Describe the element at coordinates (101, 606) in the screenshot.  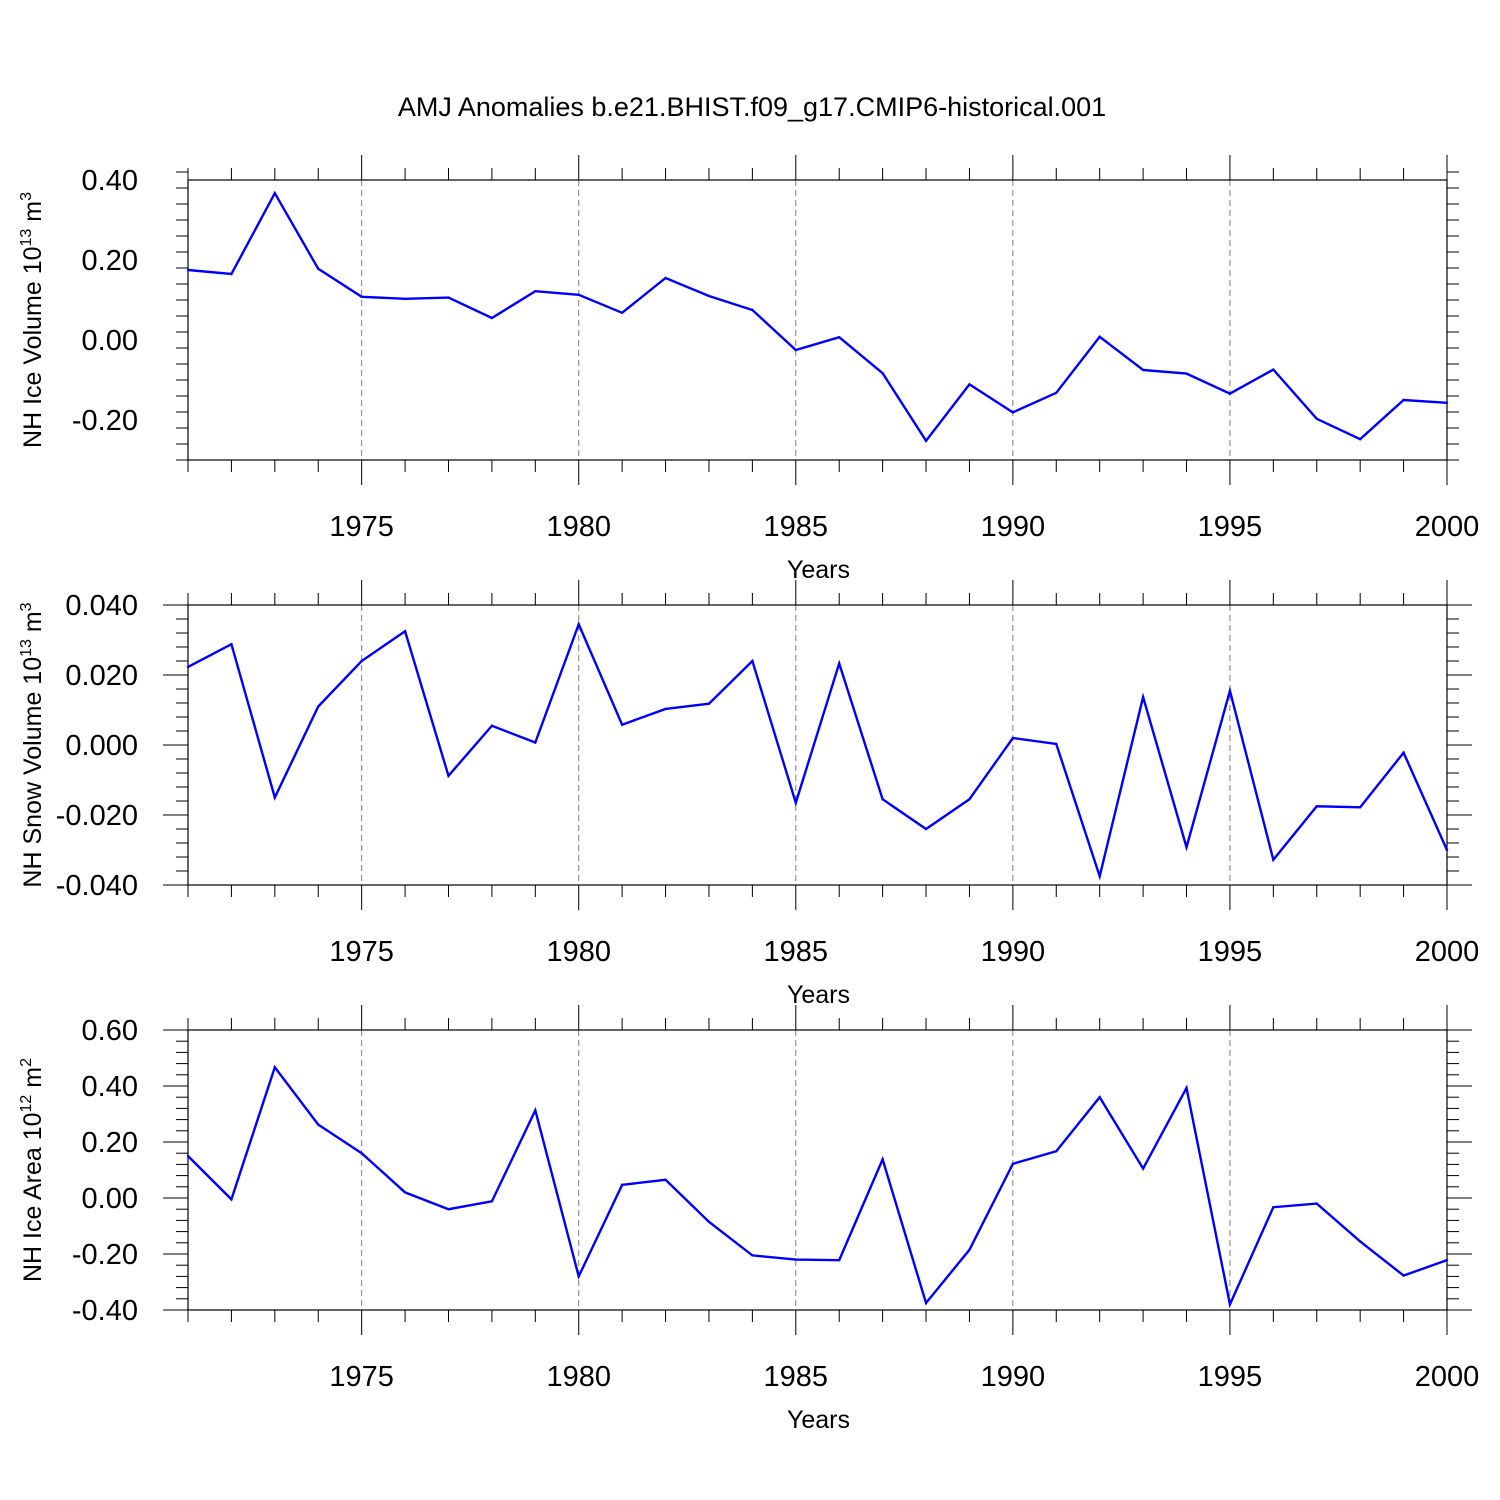
I see `y-tick-label: 0.040` at that location.